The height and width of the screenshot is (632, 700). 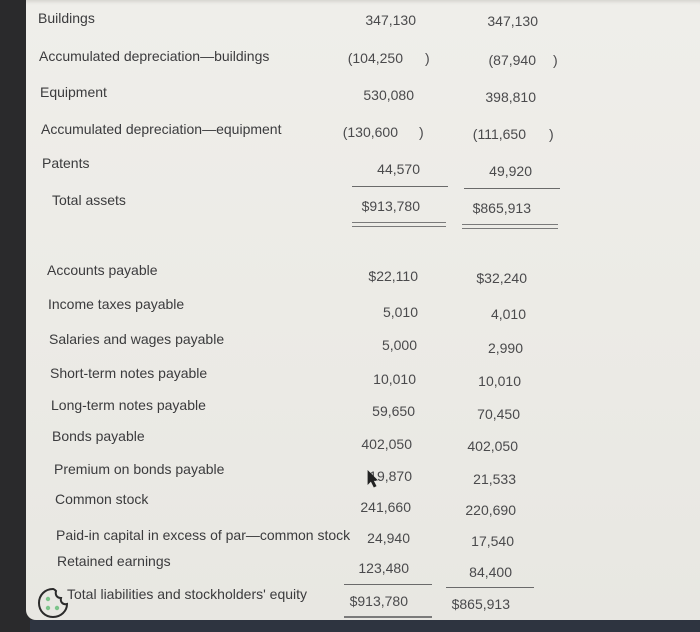 I want to click on row-label-total-assets: Total assets, so click(x=89, y=200).